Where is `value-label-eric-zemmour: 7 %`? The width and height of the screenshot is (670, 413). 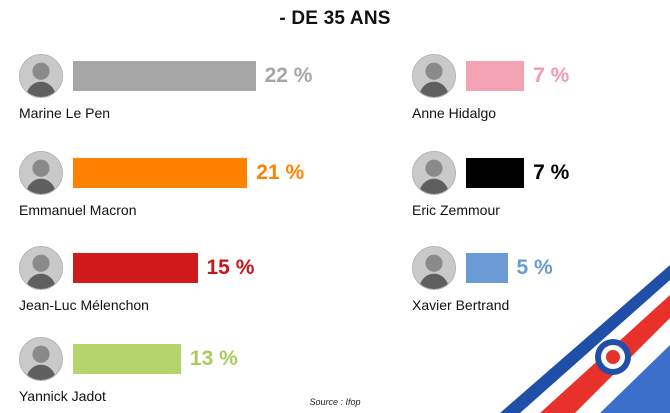
value-label-eric-zemmour: 7 % is located at coordinates (551, 172).